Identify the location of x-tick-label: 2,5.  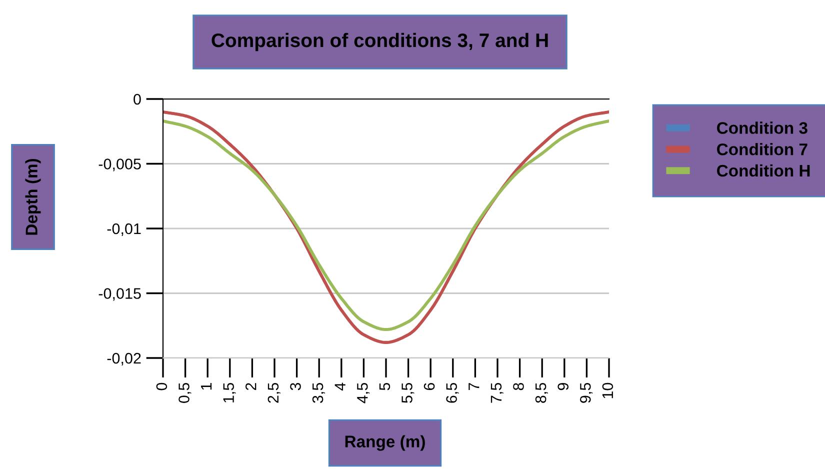
(274, 392).